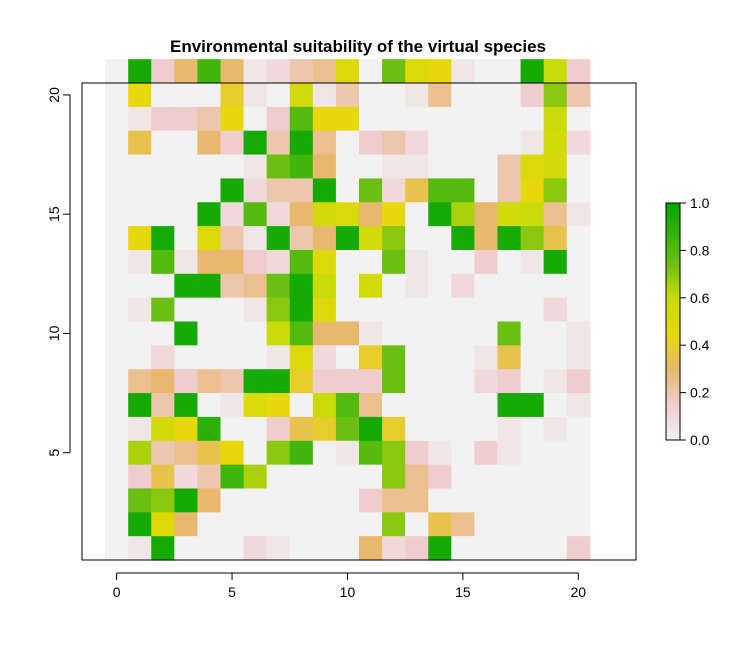 This screenshot has height=668, width=754. I want to click on x-tick-label: 20, so click(579, 592).